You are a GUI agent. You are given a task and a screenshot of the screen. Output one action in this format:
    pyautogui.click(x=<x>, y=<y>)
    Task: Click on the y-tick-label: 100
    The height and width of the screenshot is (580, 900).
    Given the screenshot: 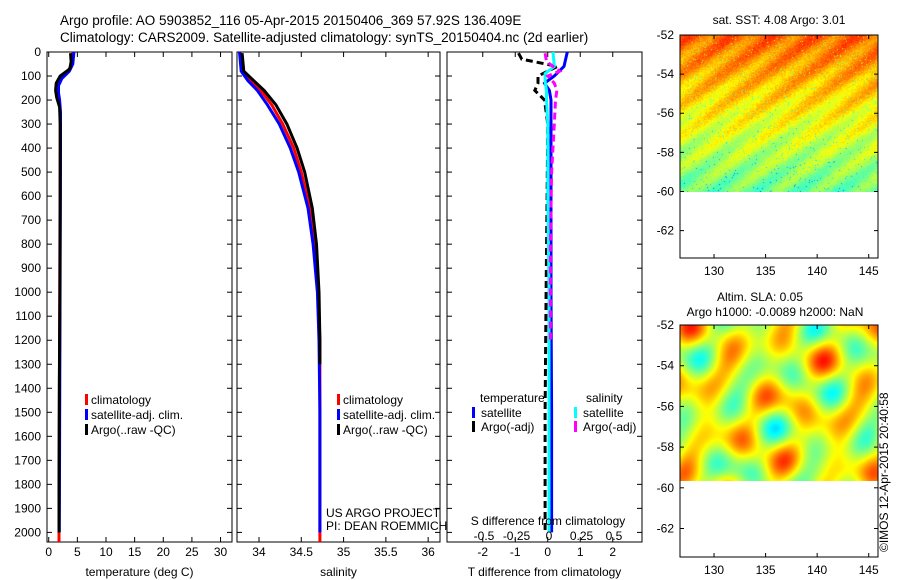 What is the action you would take?
    pyautogui.click(x=31, y=76)
    